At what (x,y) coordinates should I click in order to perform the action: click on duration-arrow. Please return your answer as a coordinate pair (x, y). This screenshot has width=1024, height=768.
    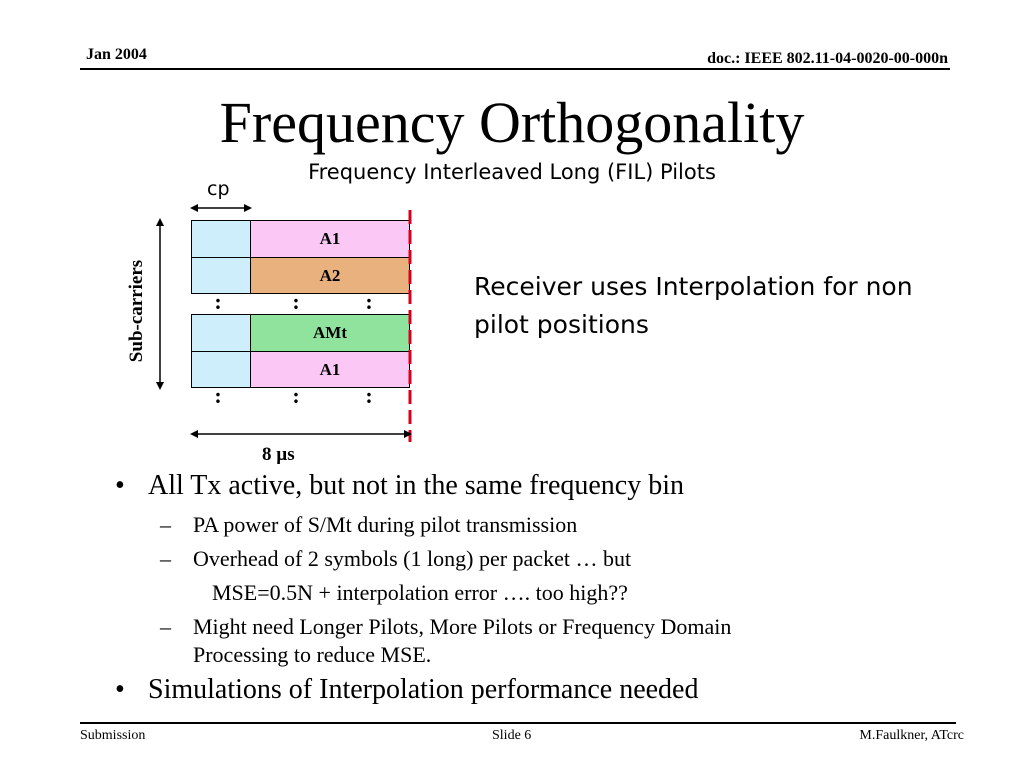
    Looking at the image, I should click on (301, 434).